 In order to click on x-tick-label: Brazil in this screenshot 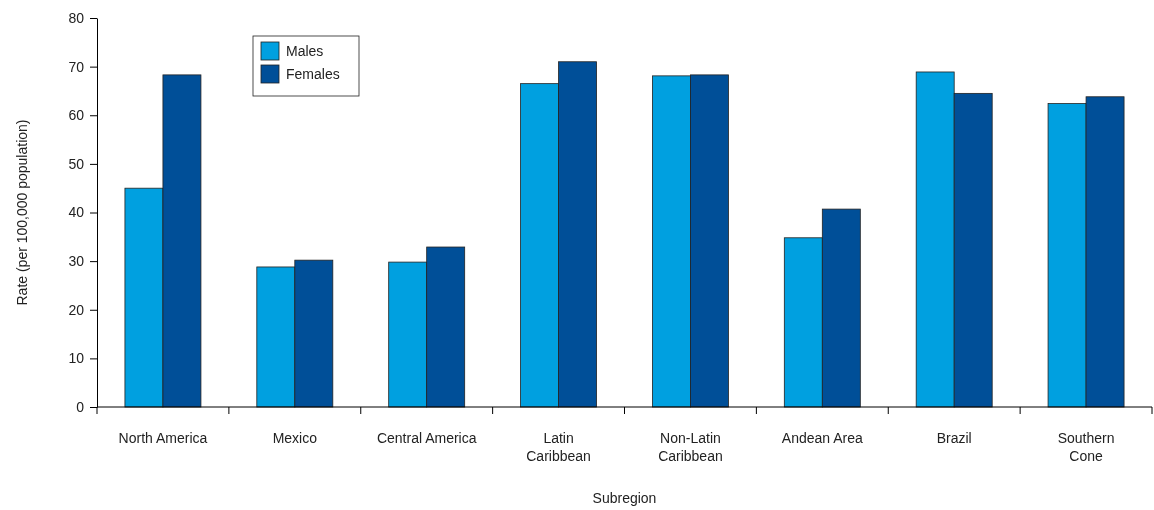, I will do `click(954, 438)`.